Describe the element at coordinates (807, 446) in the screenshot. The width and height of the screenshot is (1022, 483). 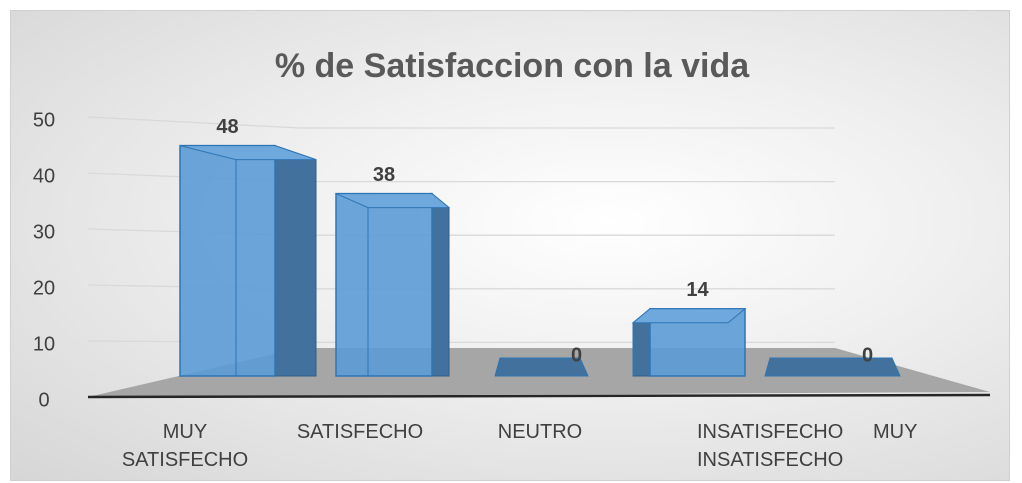
I see `x-tick-label: MUY INSATISFECHO` at that location.